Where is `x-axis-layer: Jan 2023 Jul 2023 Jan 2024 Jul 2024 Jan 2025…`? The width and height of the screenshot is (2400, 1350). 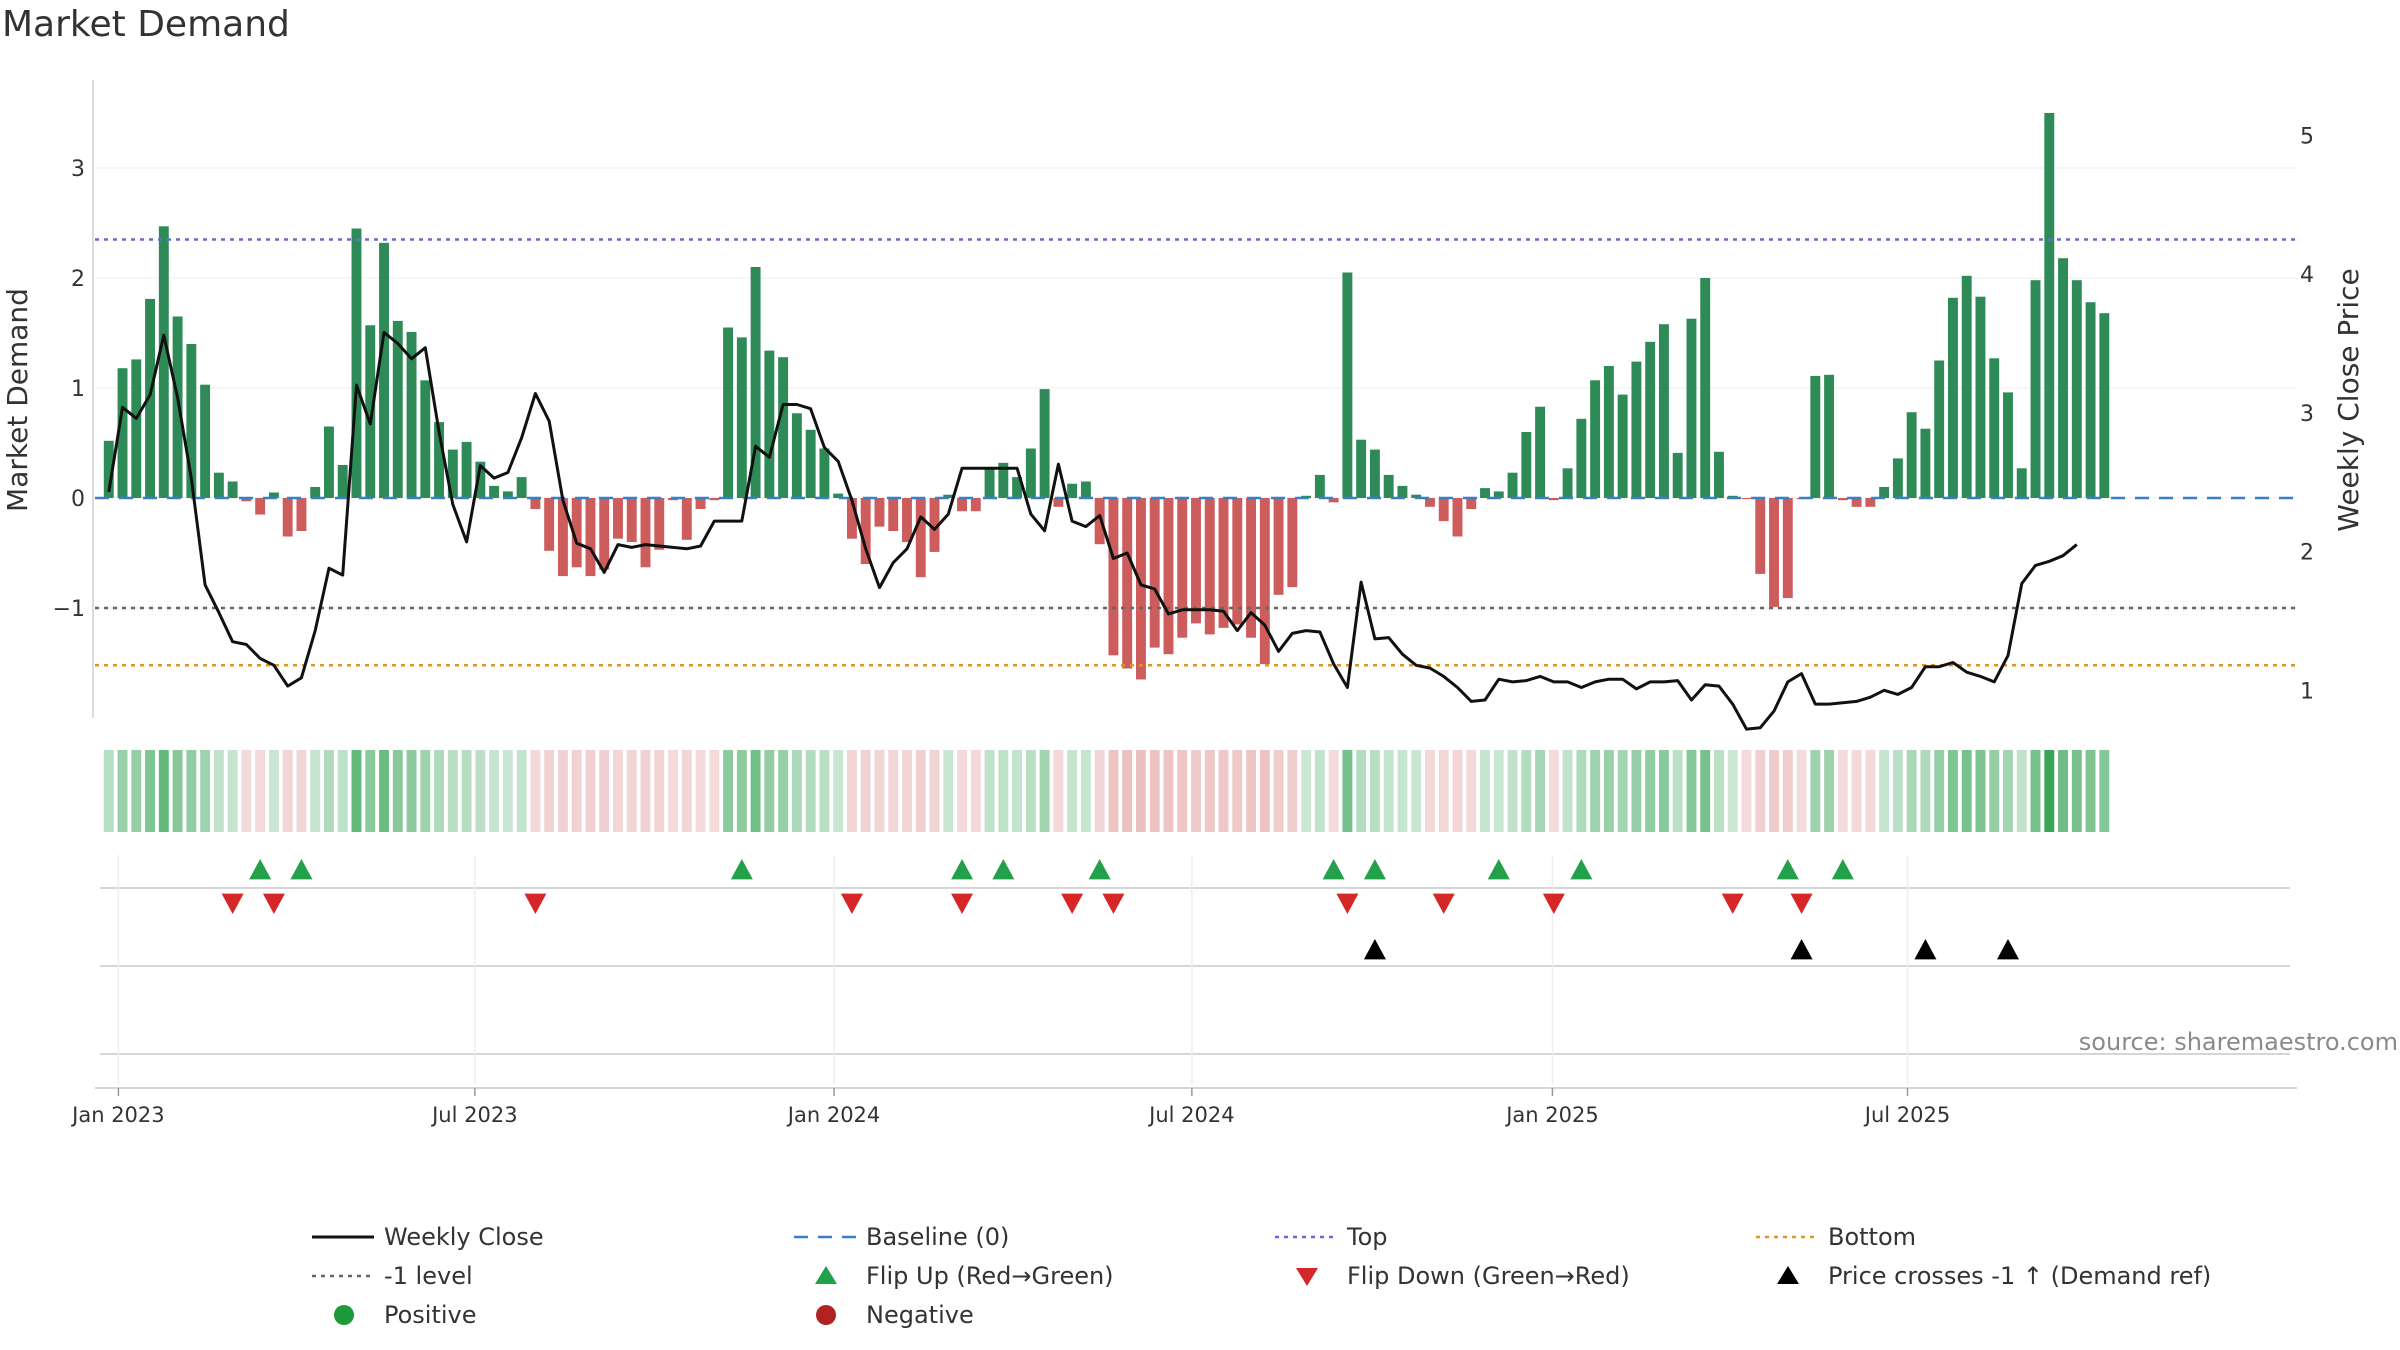
x-axis-layer: Jan 2023 Jul 2023 Jan 2024 Jul 2024 Jan 2025… is located at coordinates (1010, 1107).